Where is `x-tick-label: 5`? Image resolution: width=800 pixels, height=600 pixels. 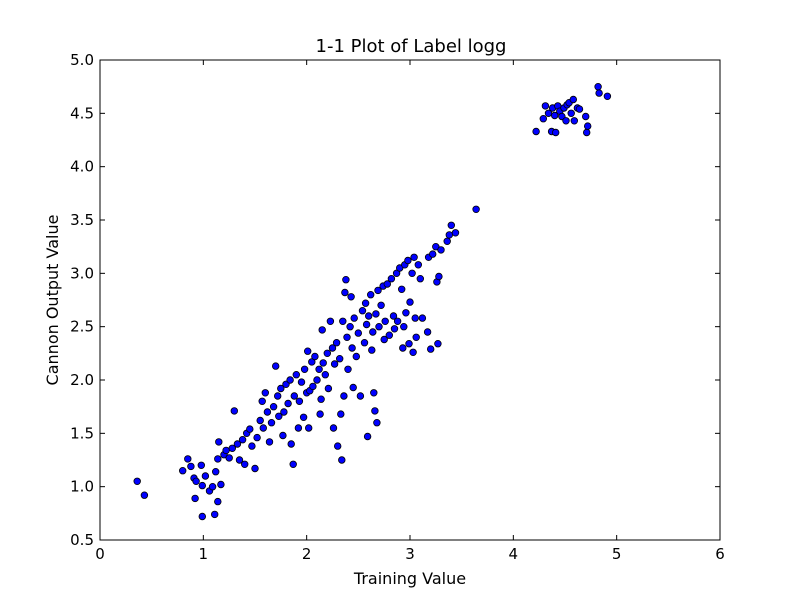 x-tick-label: 5 is located at coordinates (617, 554).